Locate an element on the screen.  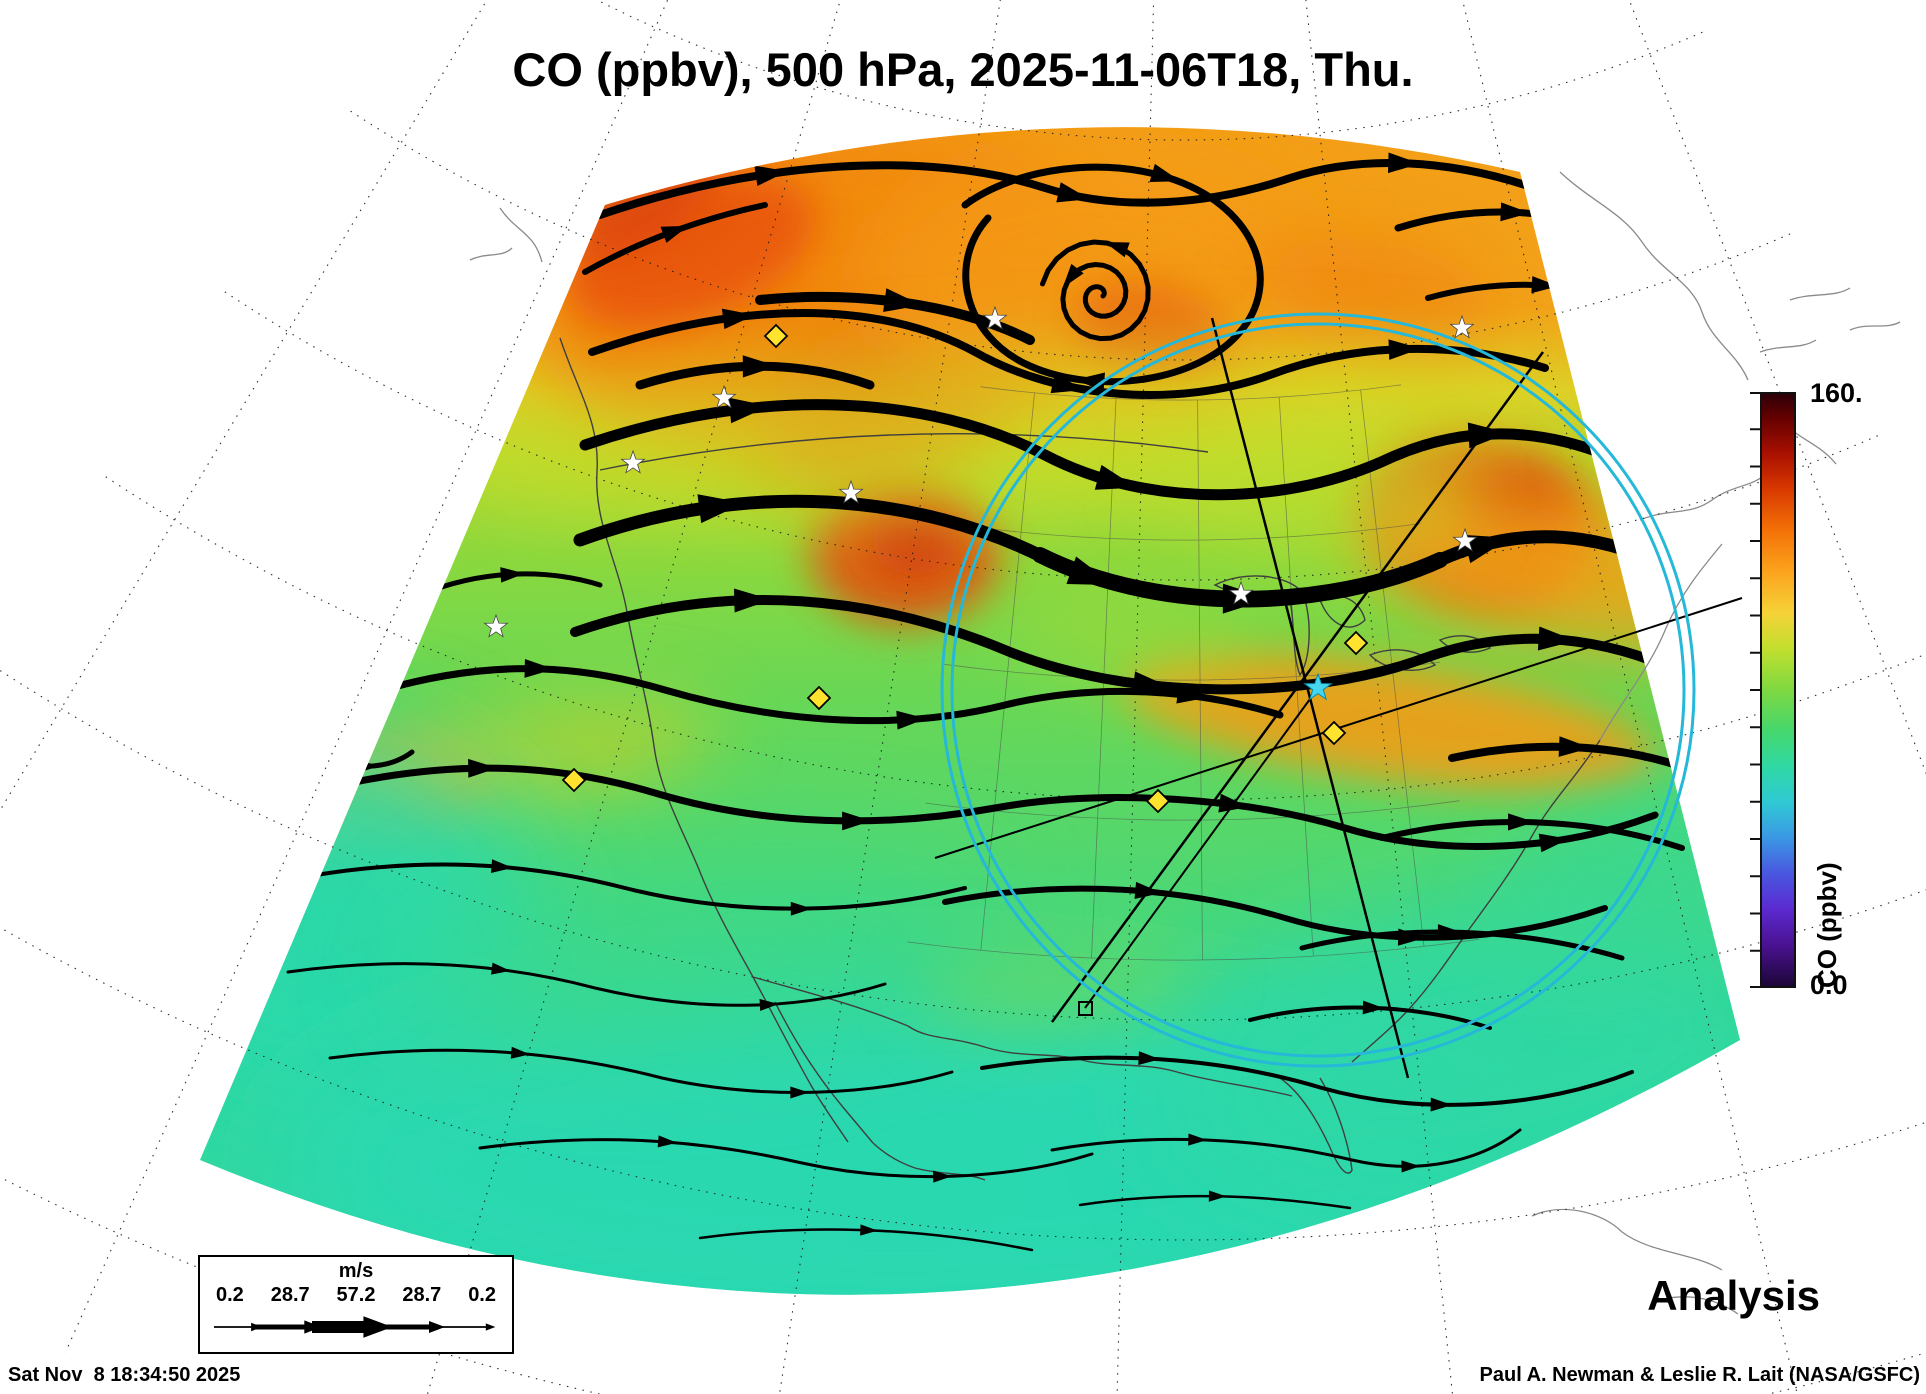
wind-legend-values: 0.2 28.7 57.2 28.7 0.2 is located at coordinates (356, 1295).